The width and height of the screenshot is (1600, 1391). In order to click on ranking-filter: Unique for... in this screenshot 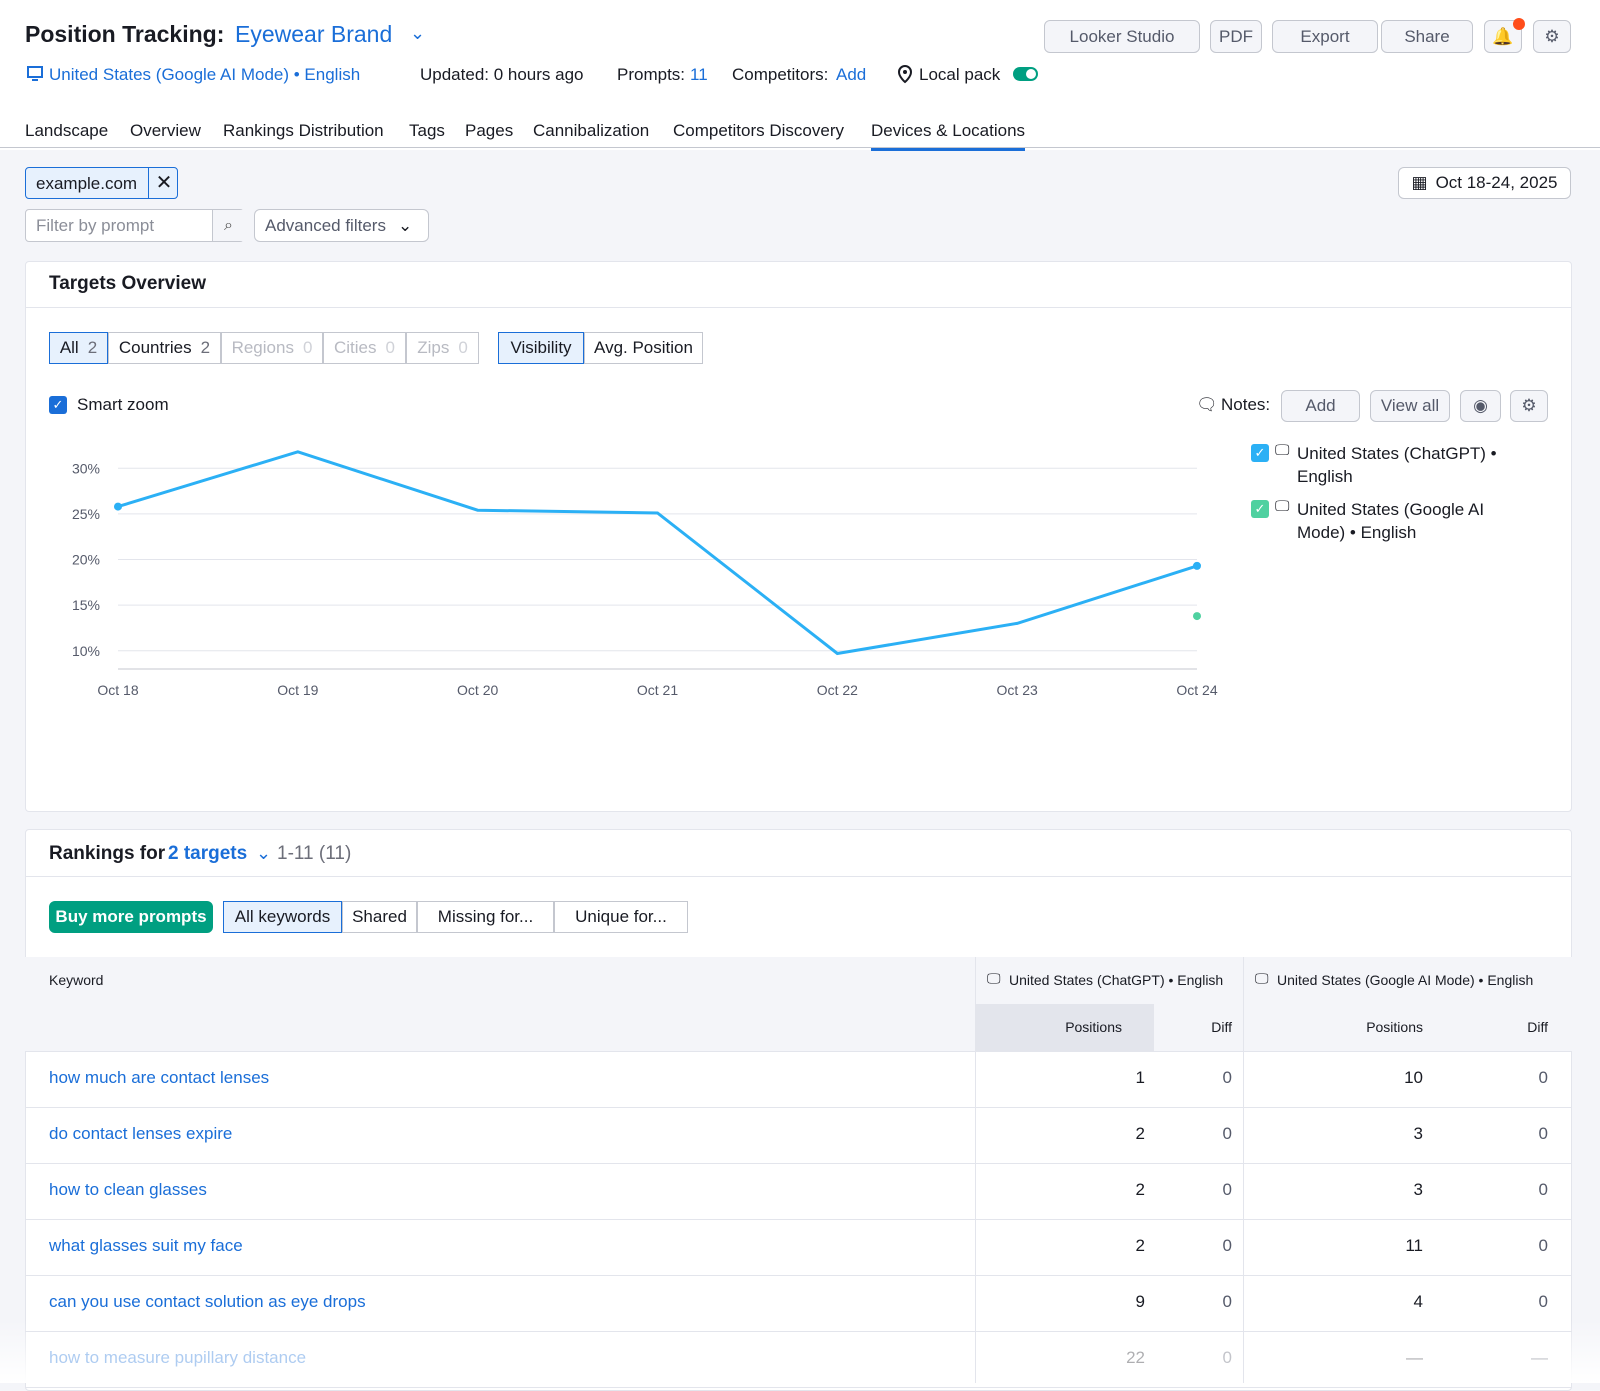, I will do `click(621, 917)`.